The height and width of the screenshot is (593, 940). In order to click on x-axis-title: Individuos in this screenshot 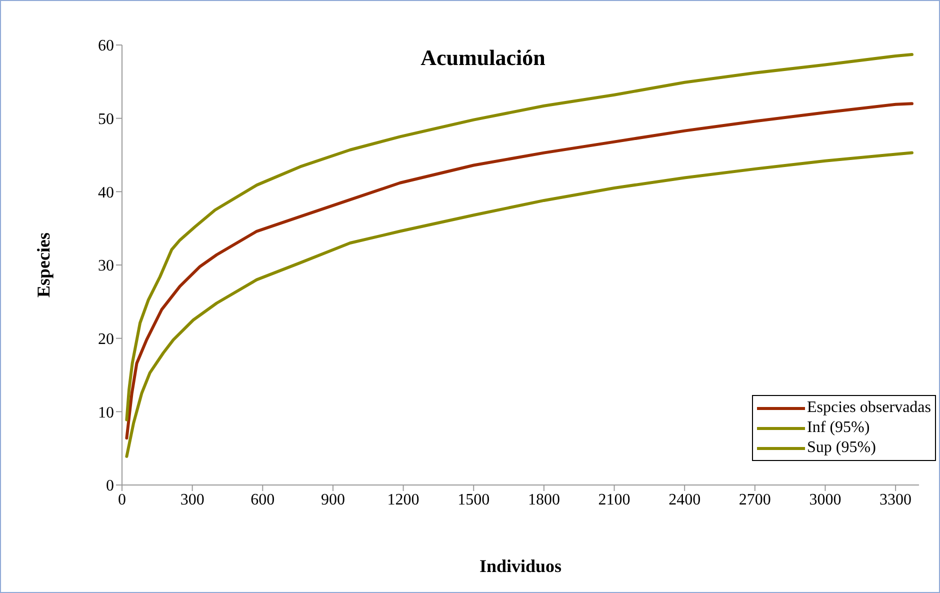, I will do `click(520, 566)`.